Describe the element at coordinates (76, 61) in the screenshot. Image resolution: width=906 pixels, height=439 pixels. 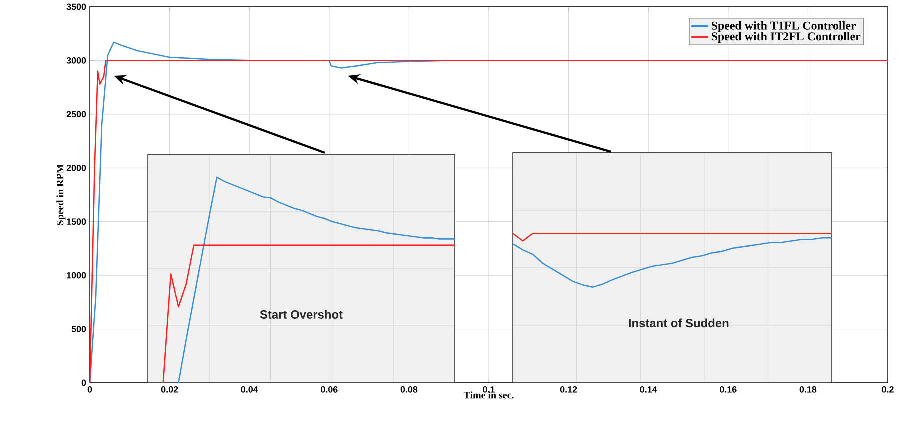
I see `y-tick-label: 3000` at that location.